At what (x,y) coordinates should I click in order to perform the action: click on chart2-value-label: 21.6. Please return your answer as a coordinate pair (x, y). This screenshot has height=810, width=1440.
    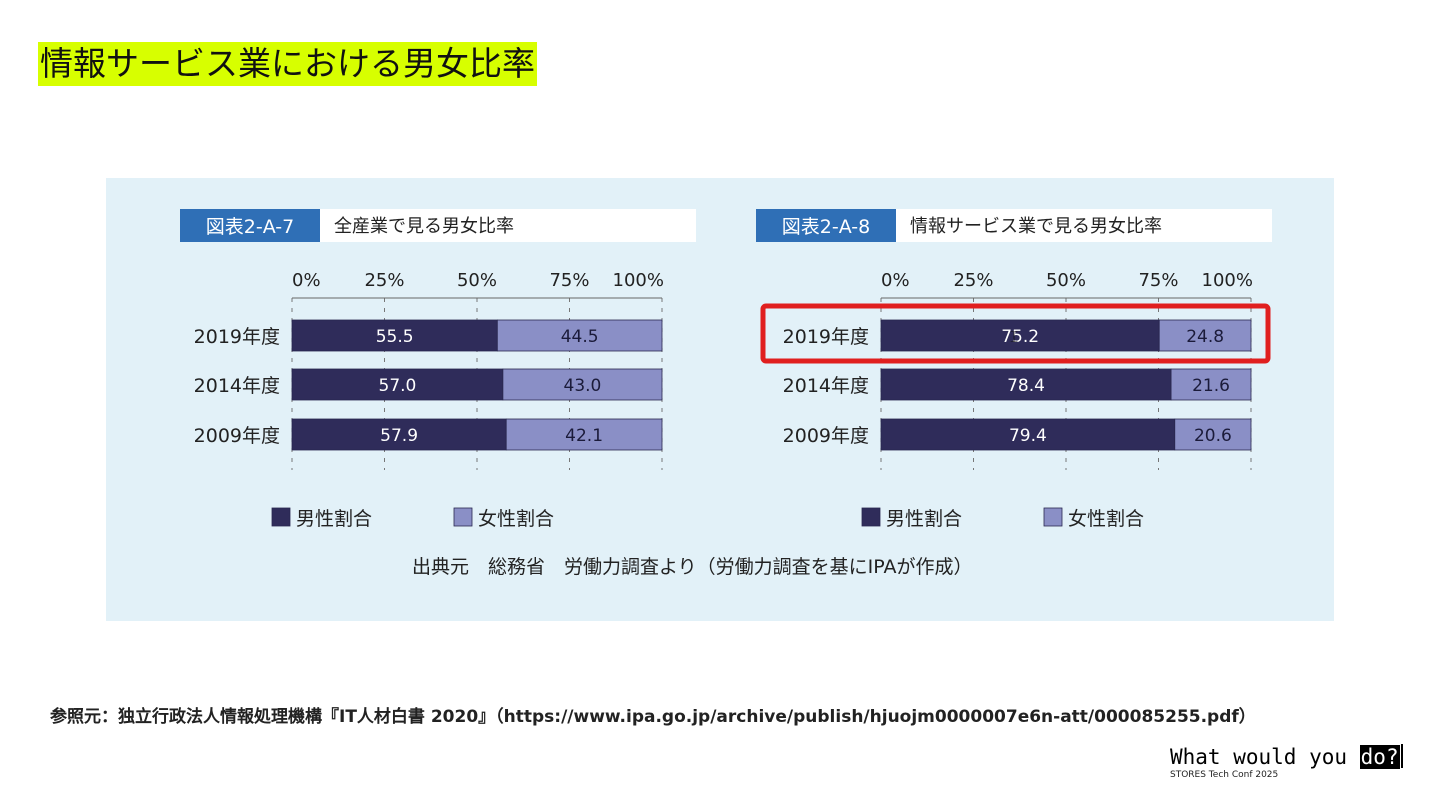
    Looking at the image, I should click on (1211, 386).